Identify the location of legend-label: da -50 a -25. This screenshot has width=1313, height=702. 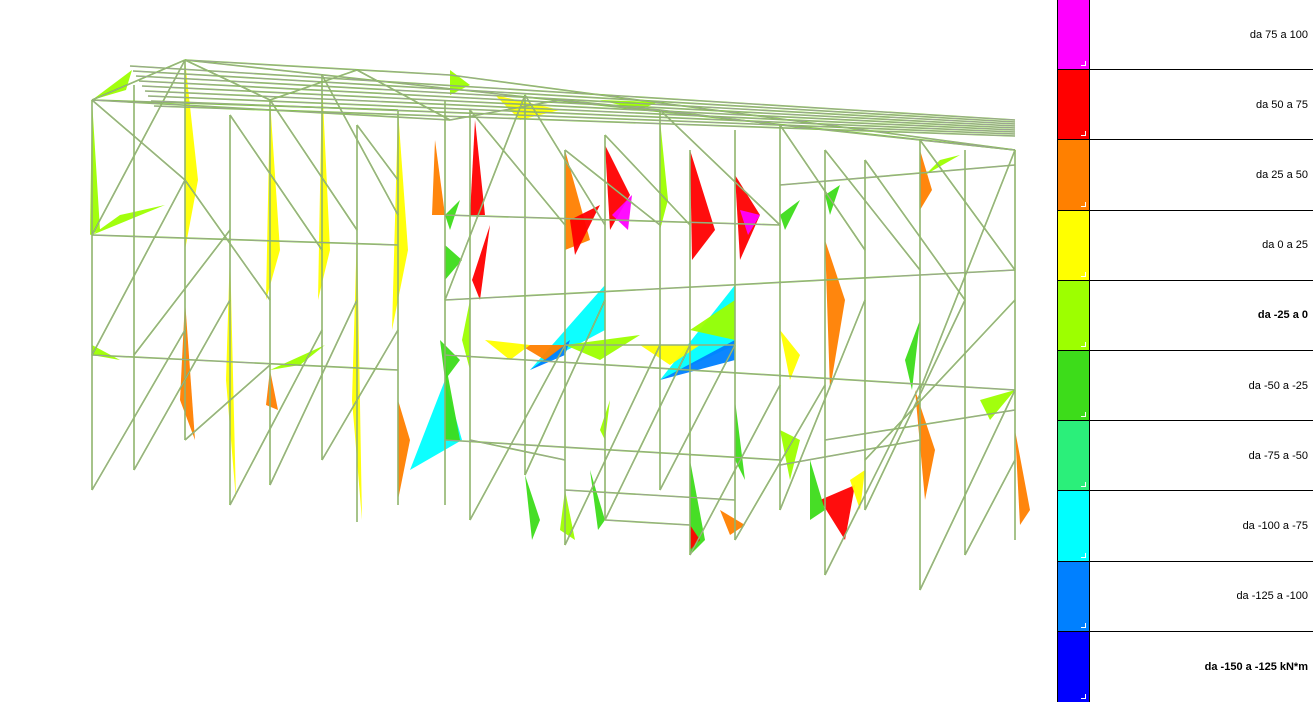
(1278, 385).